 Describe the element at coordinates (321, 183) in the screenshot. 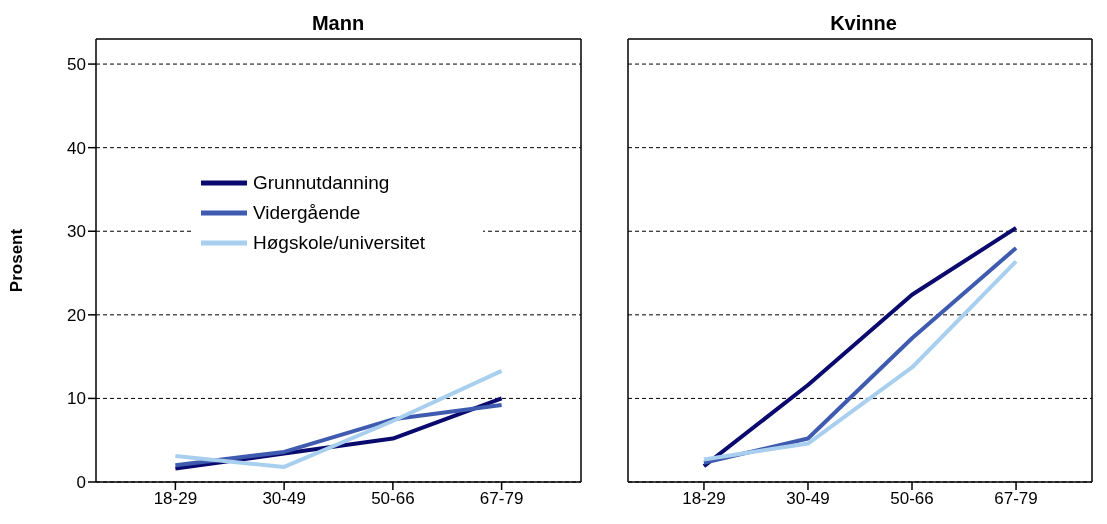

I see `legend-label: Grunnutdanning` at that location.